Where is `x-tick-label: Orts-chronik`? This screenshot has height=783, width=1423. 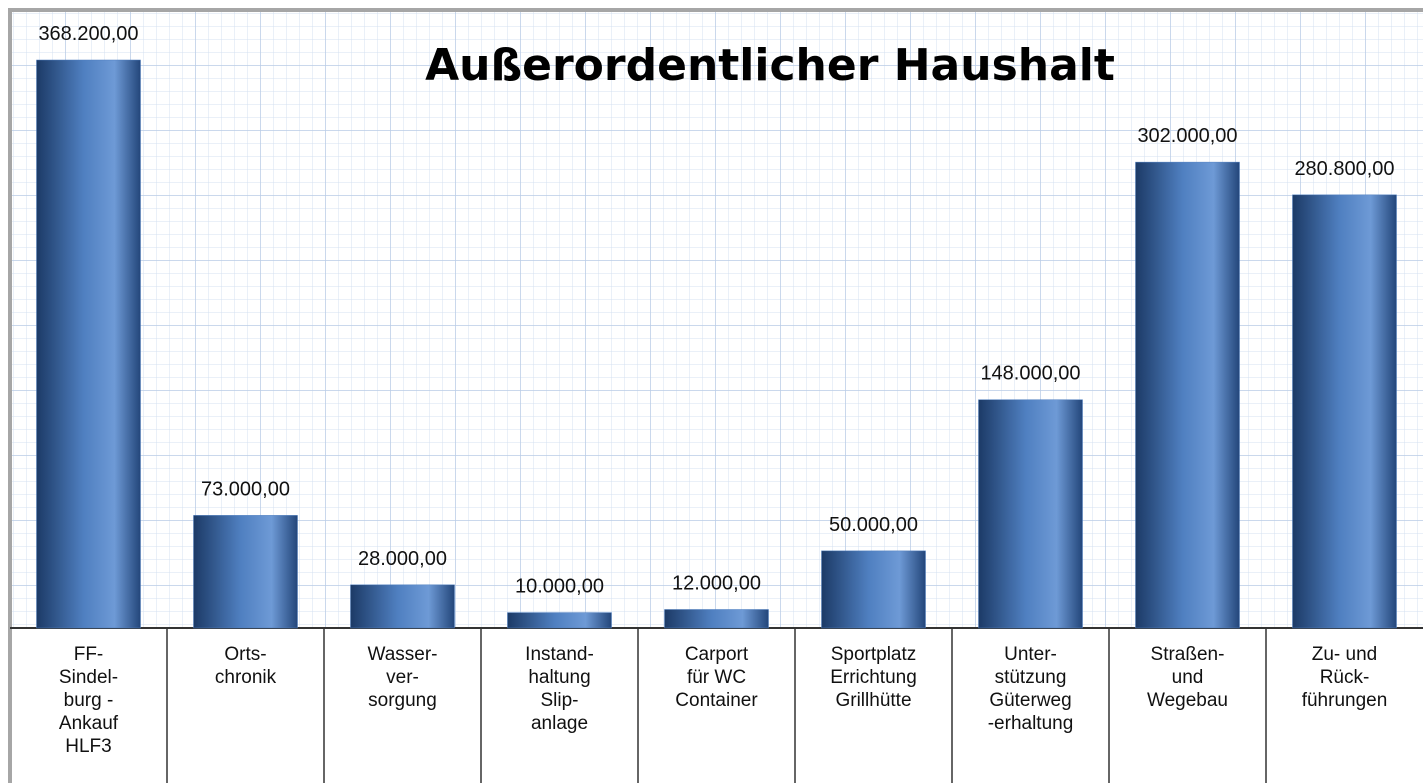
x-tick-label: Orts-chronik is located at coordinates (246, 666).